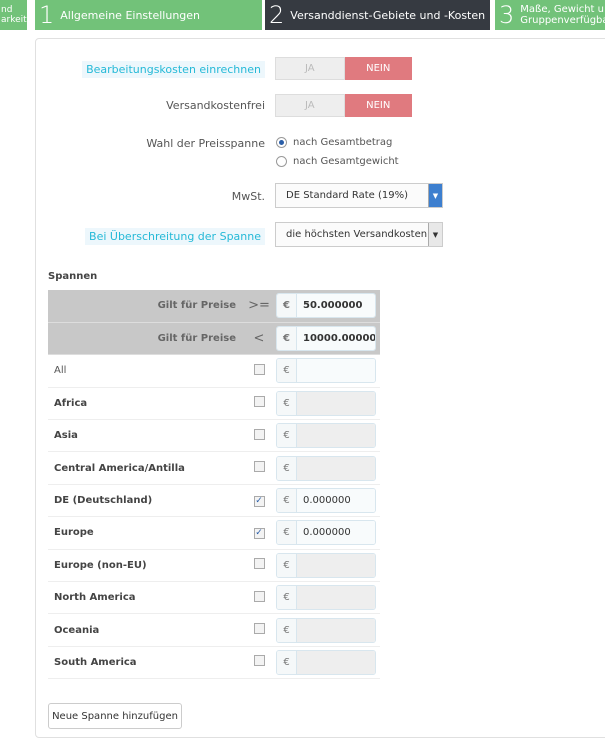 Image resolution: width=605 pixels, height=738 pixels. I want to click on zone-row: South America €, so click(214, 663).